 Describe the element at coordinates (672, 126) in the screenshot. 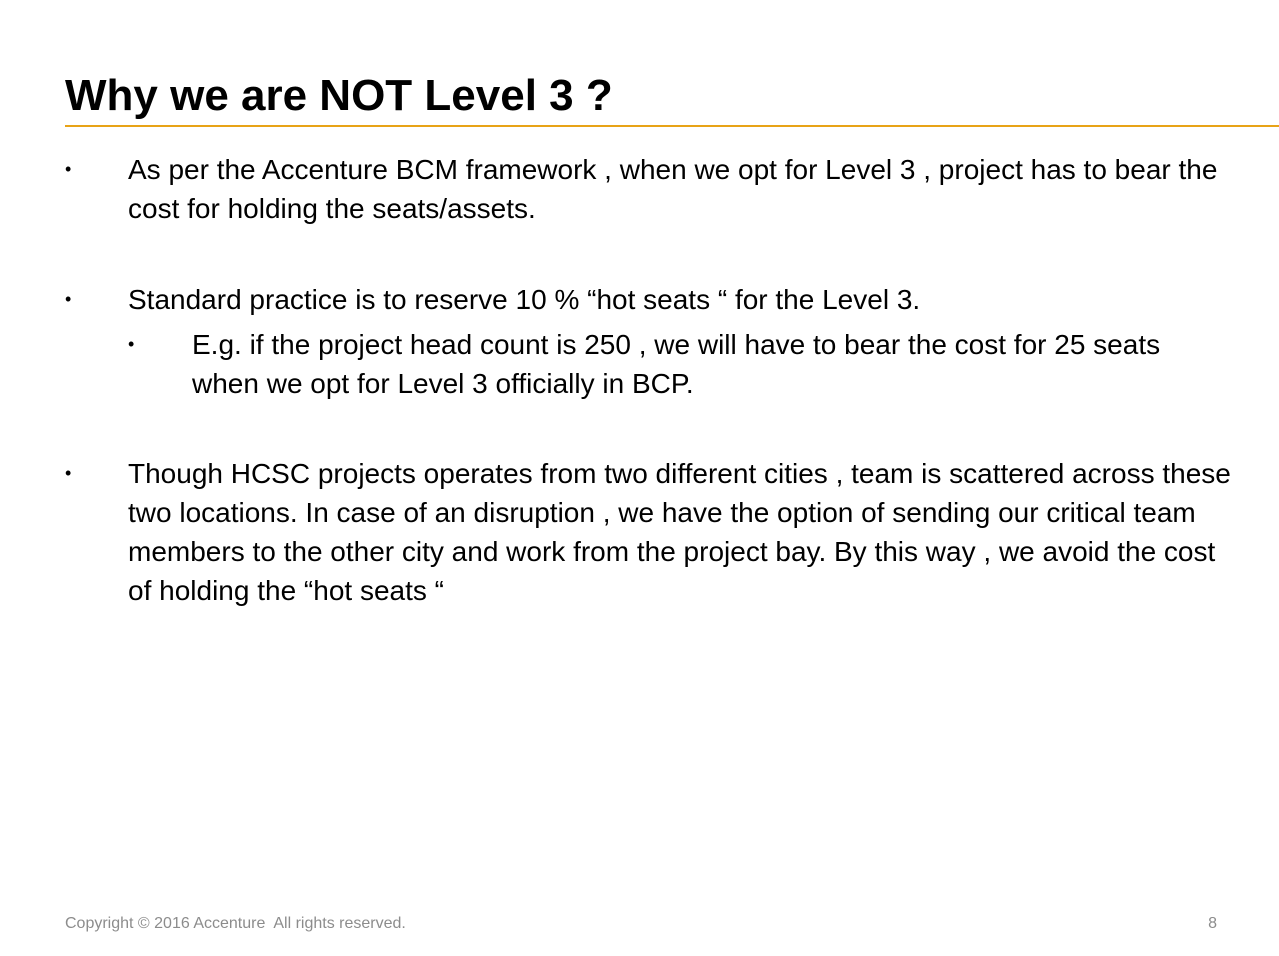

I see `title-underline` at that location.